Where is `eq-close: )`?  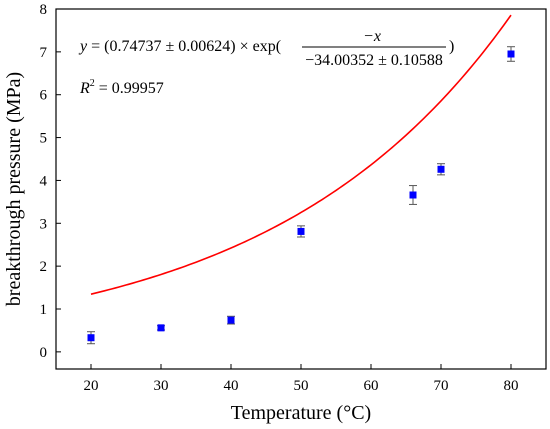
eq-close: ) is located at coordinates (451, 46).